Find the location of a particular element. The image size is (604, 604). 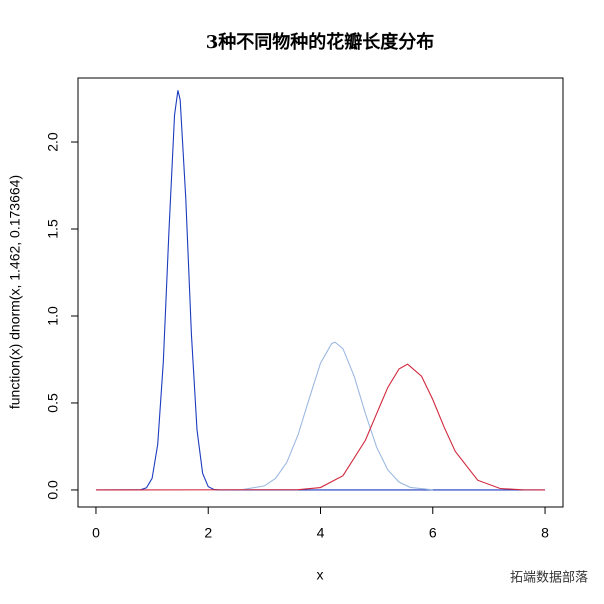

y-tick-label: 0.0 is located at coordinates (53, 490).